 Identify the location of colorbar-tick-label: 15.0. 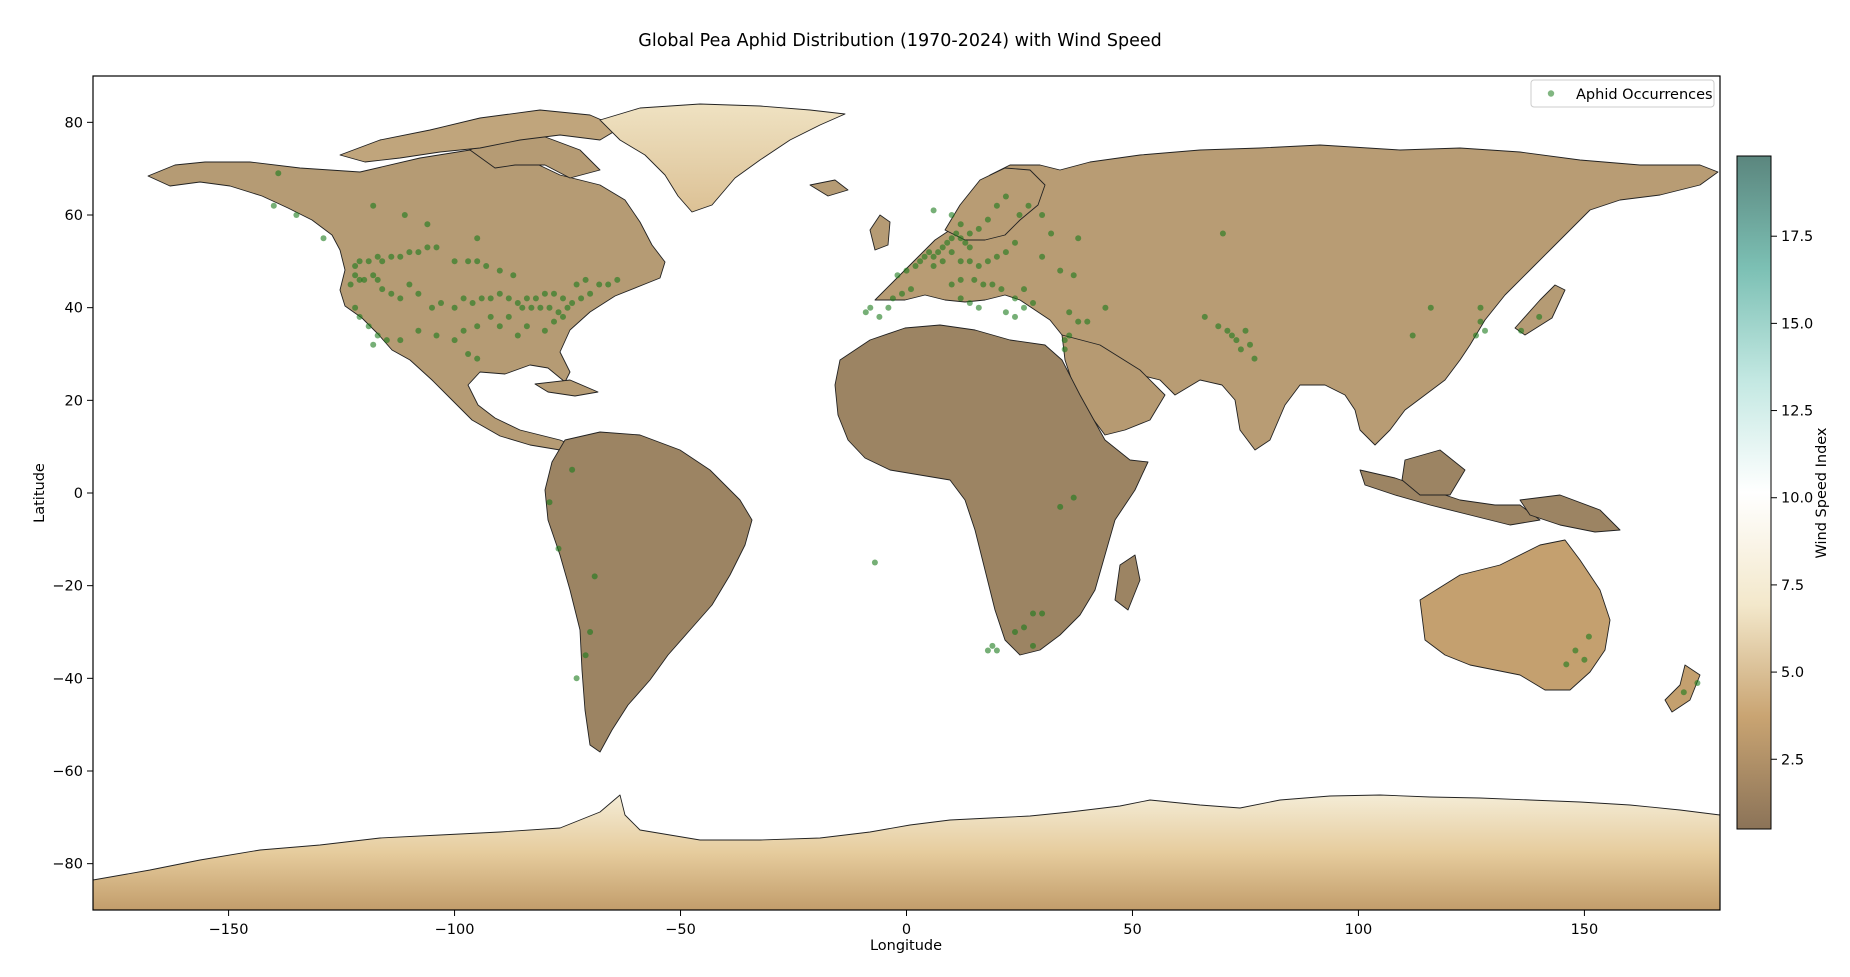
(1797, 324).